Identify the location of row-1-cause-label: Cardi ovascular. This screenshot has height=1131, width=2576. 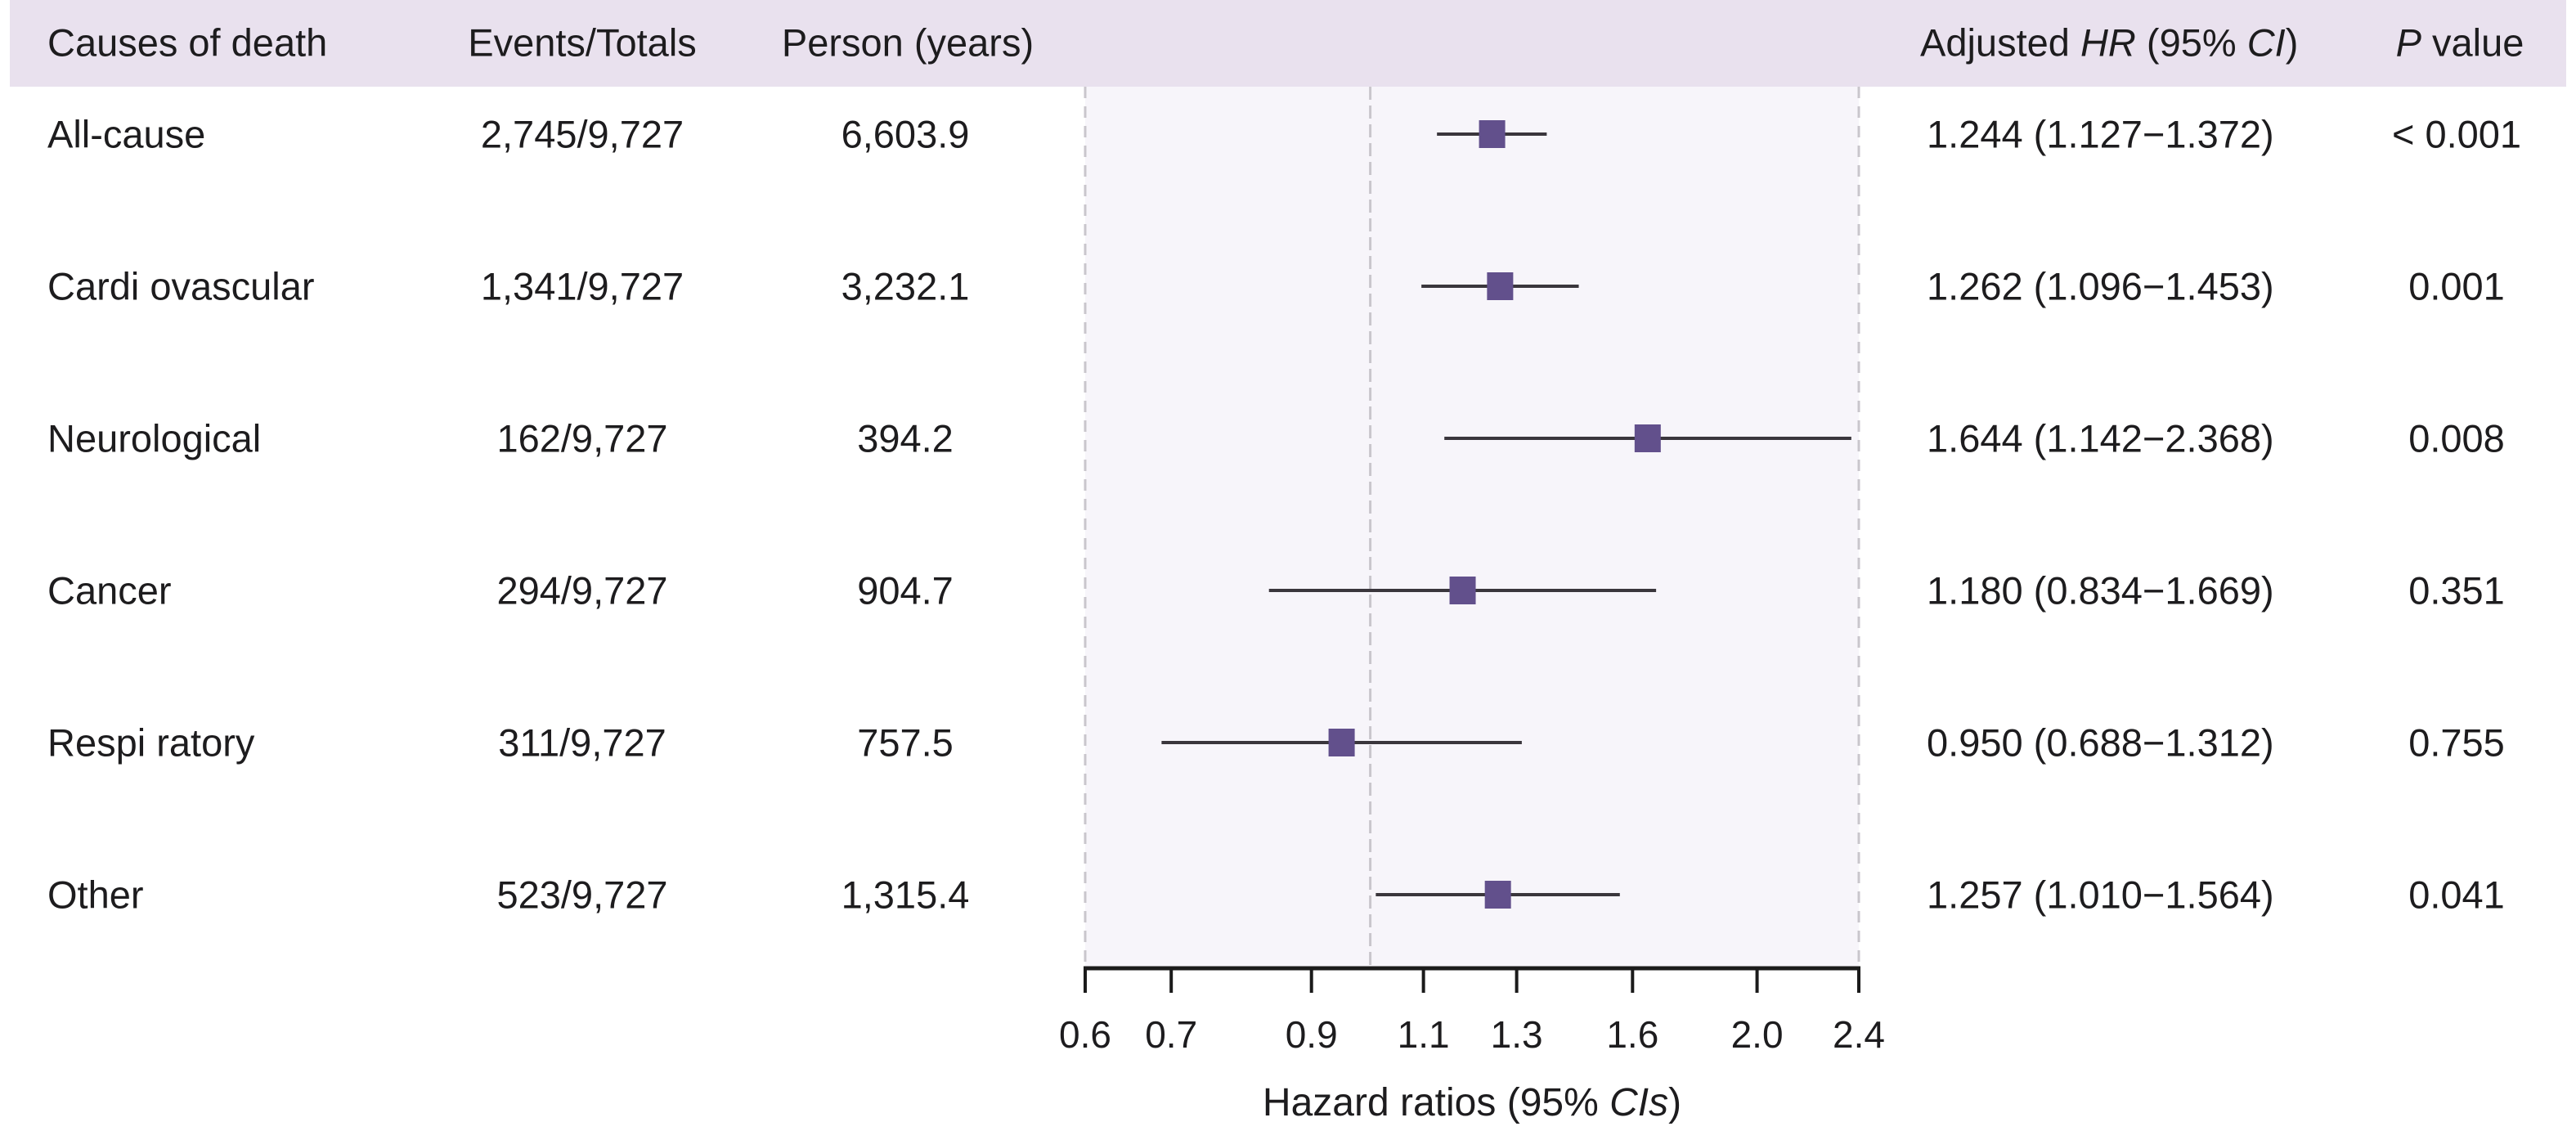
(181, 286).